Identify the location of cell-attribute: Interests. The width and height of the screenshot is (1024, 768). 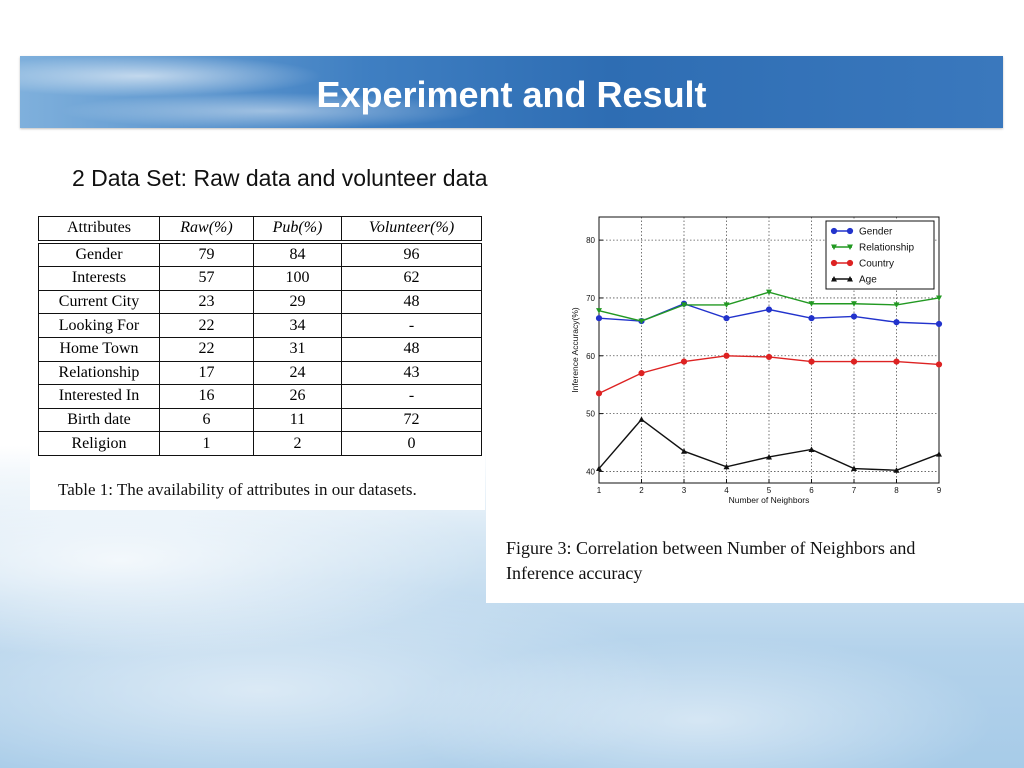
(99, 278).